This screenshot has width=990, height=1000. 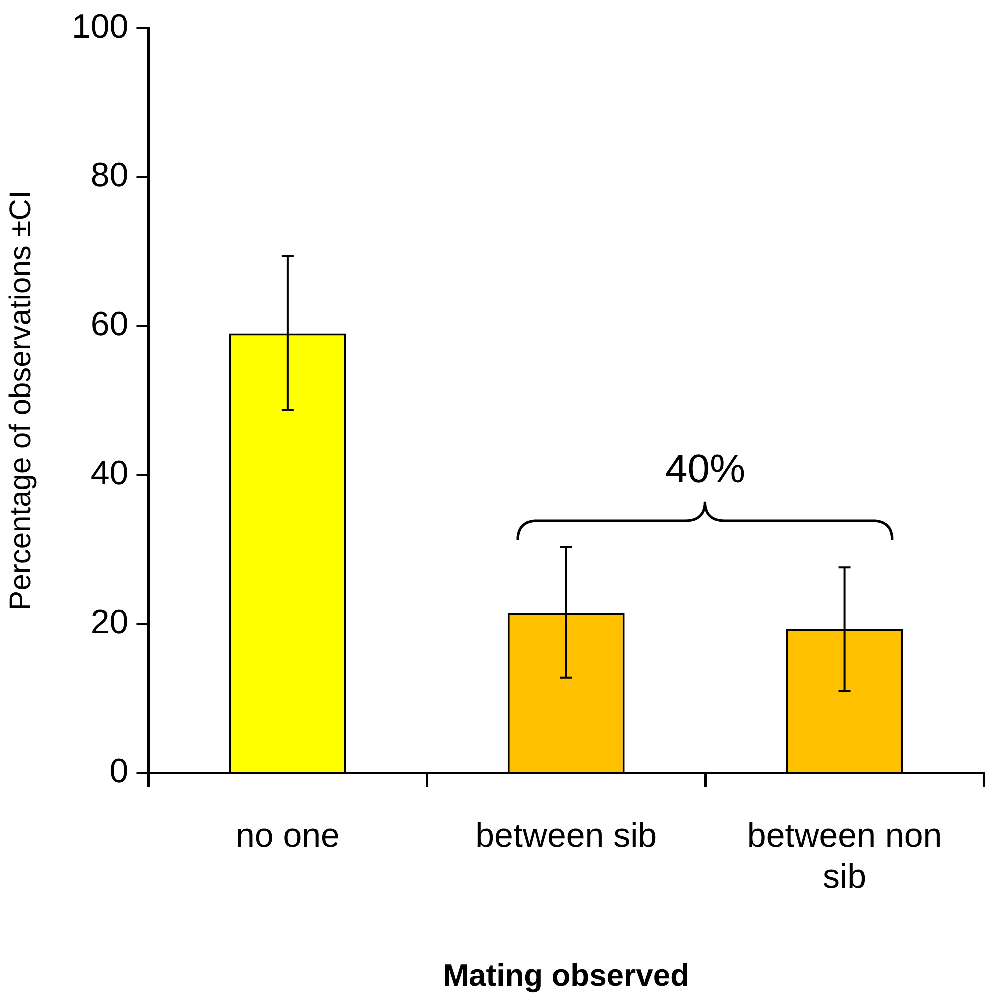 What do you see at coordinates (109, 325) in the screenshot?
I see `y-tick-label: 60` at bounding box center [109, 325].